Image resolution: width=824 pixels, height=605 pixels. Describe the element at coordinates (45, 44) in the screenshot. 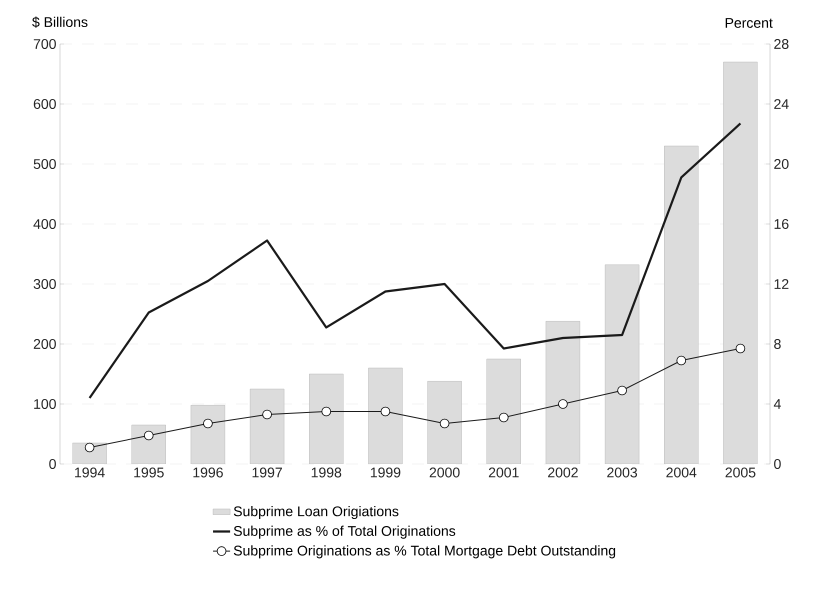

I see `y-tick-label: 700` at that location.